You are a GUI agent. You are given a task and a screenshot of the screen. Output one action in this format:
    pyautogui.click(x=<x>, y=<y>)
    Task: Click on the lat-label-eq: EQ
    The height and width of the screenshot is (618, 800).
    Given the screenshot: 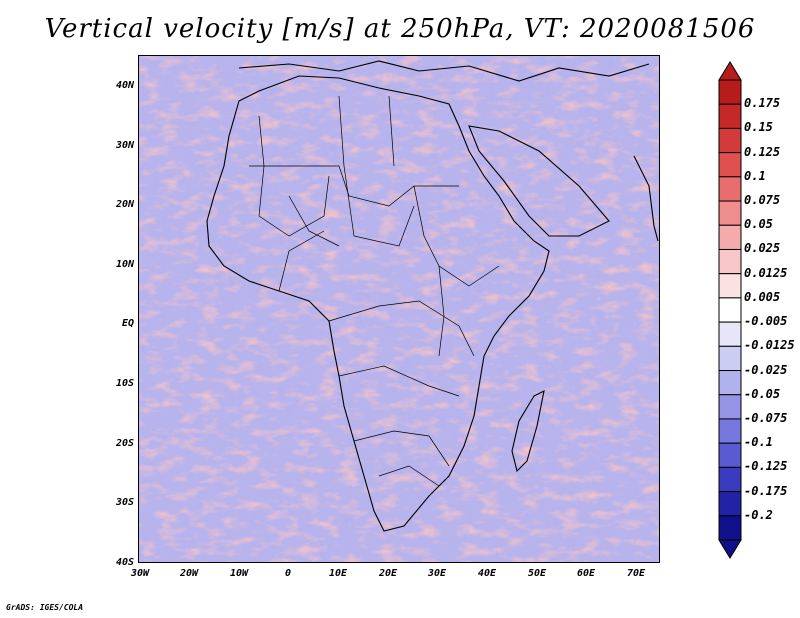 What is the action you would take?
    pyautogui.click(x=127, y=323)
    